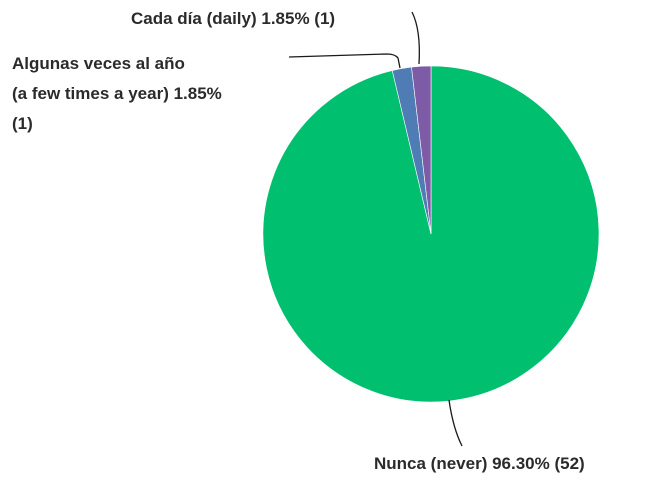 The height and width of the screenshot is (480, 666). Describe the element at coordinates (22, 123) in the screenshot. I see `slice-label-algunas-line-3: (1)` at that location.